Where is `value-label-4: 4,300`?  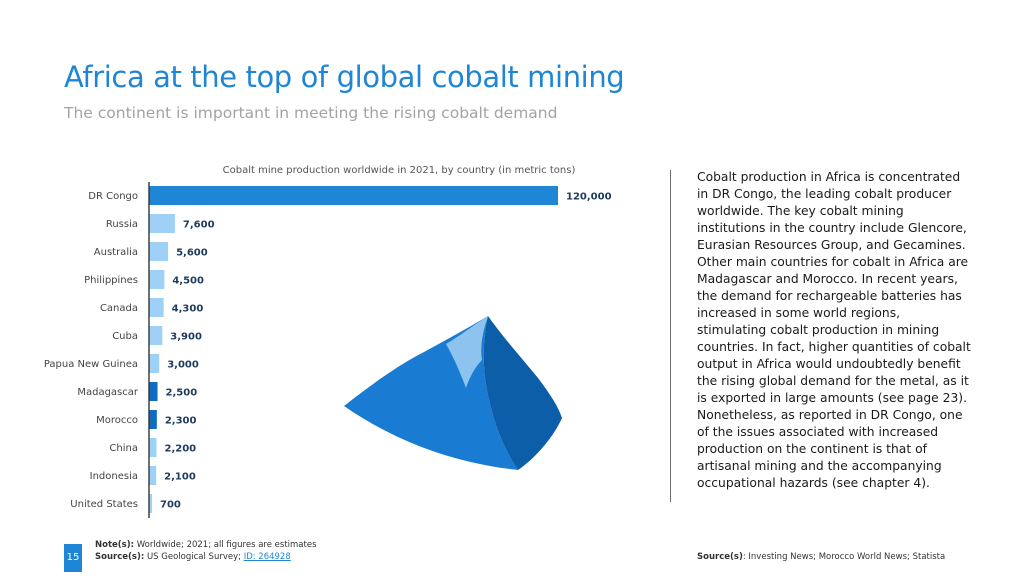 value-label-4: 4,300 is located at coordinates (188, 308).